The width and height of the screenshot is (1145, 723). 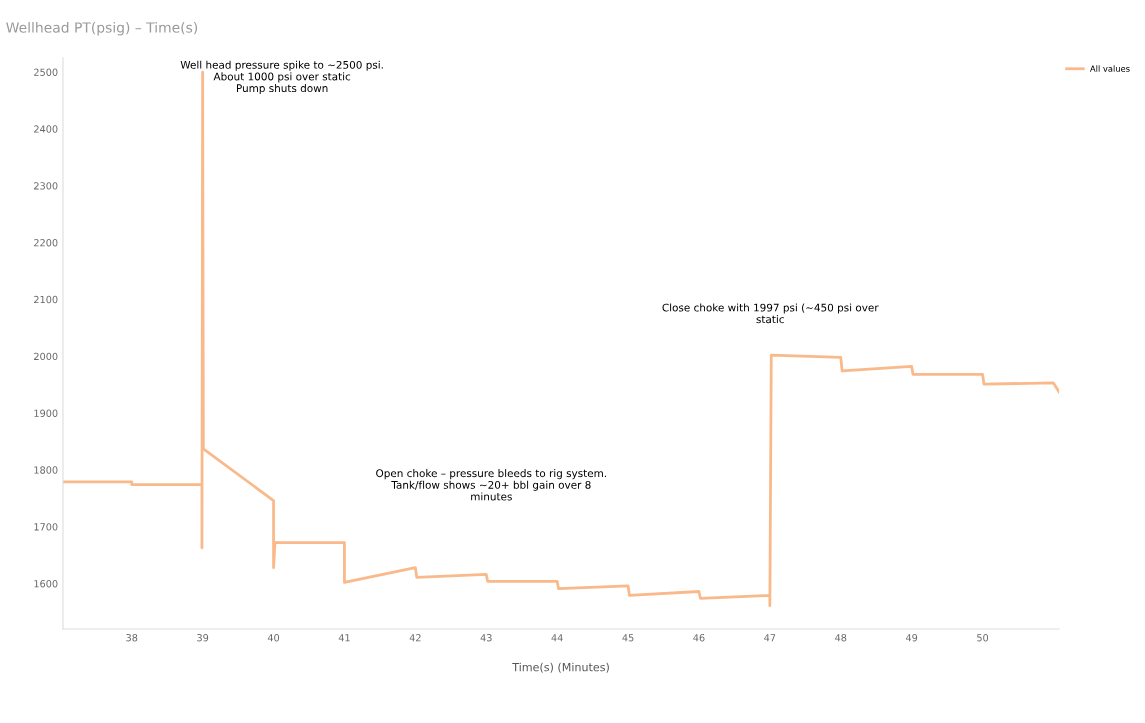 I want to click on x-tick-label: 47, so click(x=770, y=638).